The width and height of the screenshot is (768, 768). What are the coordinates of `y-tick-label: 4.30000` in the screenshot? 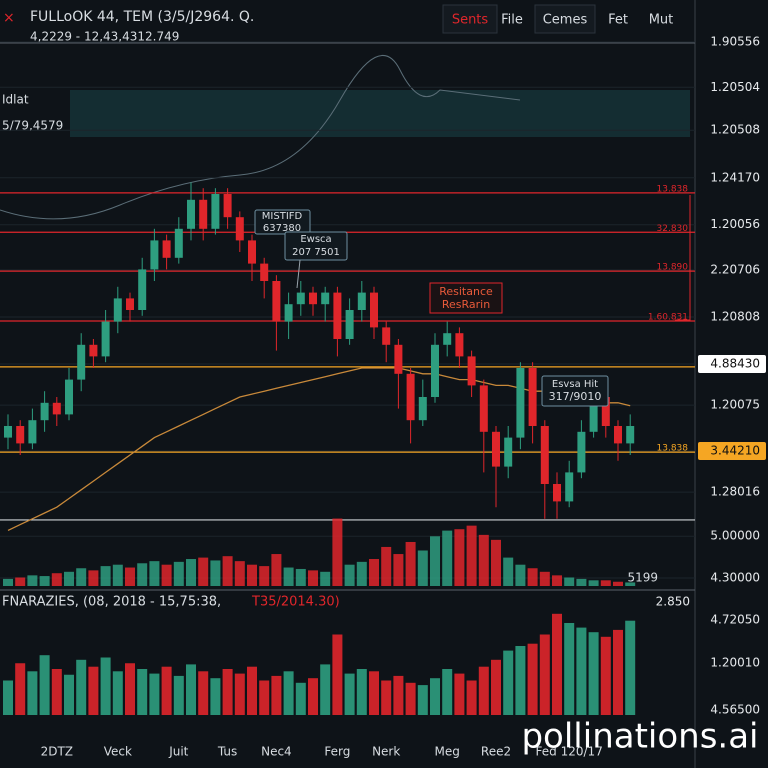 It's located at (735, 577).